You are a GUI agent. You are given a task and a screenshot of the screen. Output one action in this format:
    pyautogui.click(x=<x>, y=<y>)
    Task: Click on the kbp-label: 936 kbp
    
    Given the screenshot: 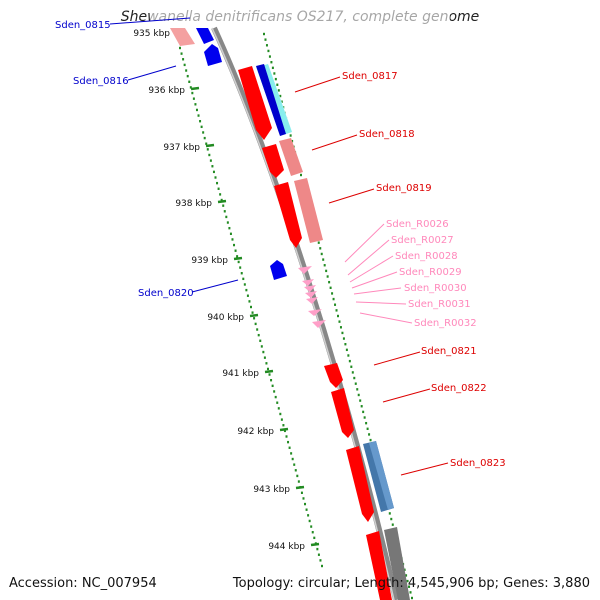 What is the action you would take?
    pyautogui.click(x=166, y=91)
    